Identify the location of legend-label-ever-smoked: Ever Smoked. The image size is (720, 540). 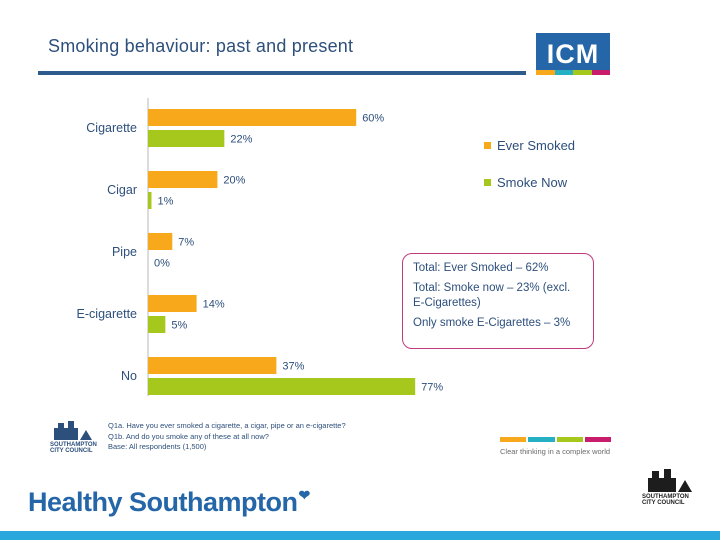
(536, 145).